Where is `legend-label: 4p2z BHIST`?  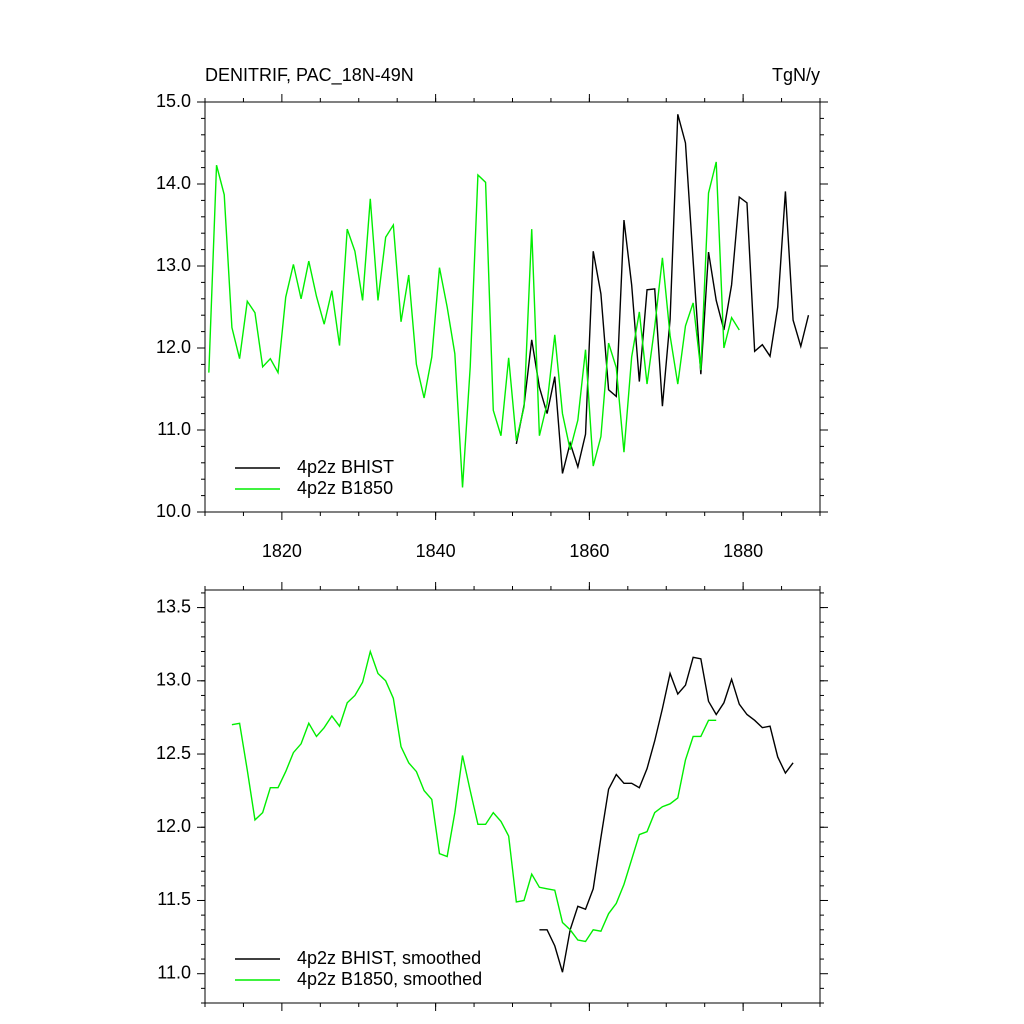
legend-label: 4p2z BHIST is located at coordinates (345, 467).